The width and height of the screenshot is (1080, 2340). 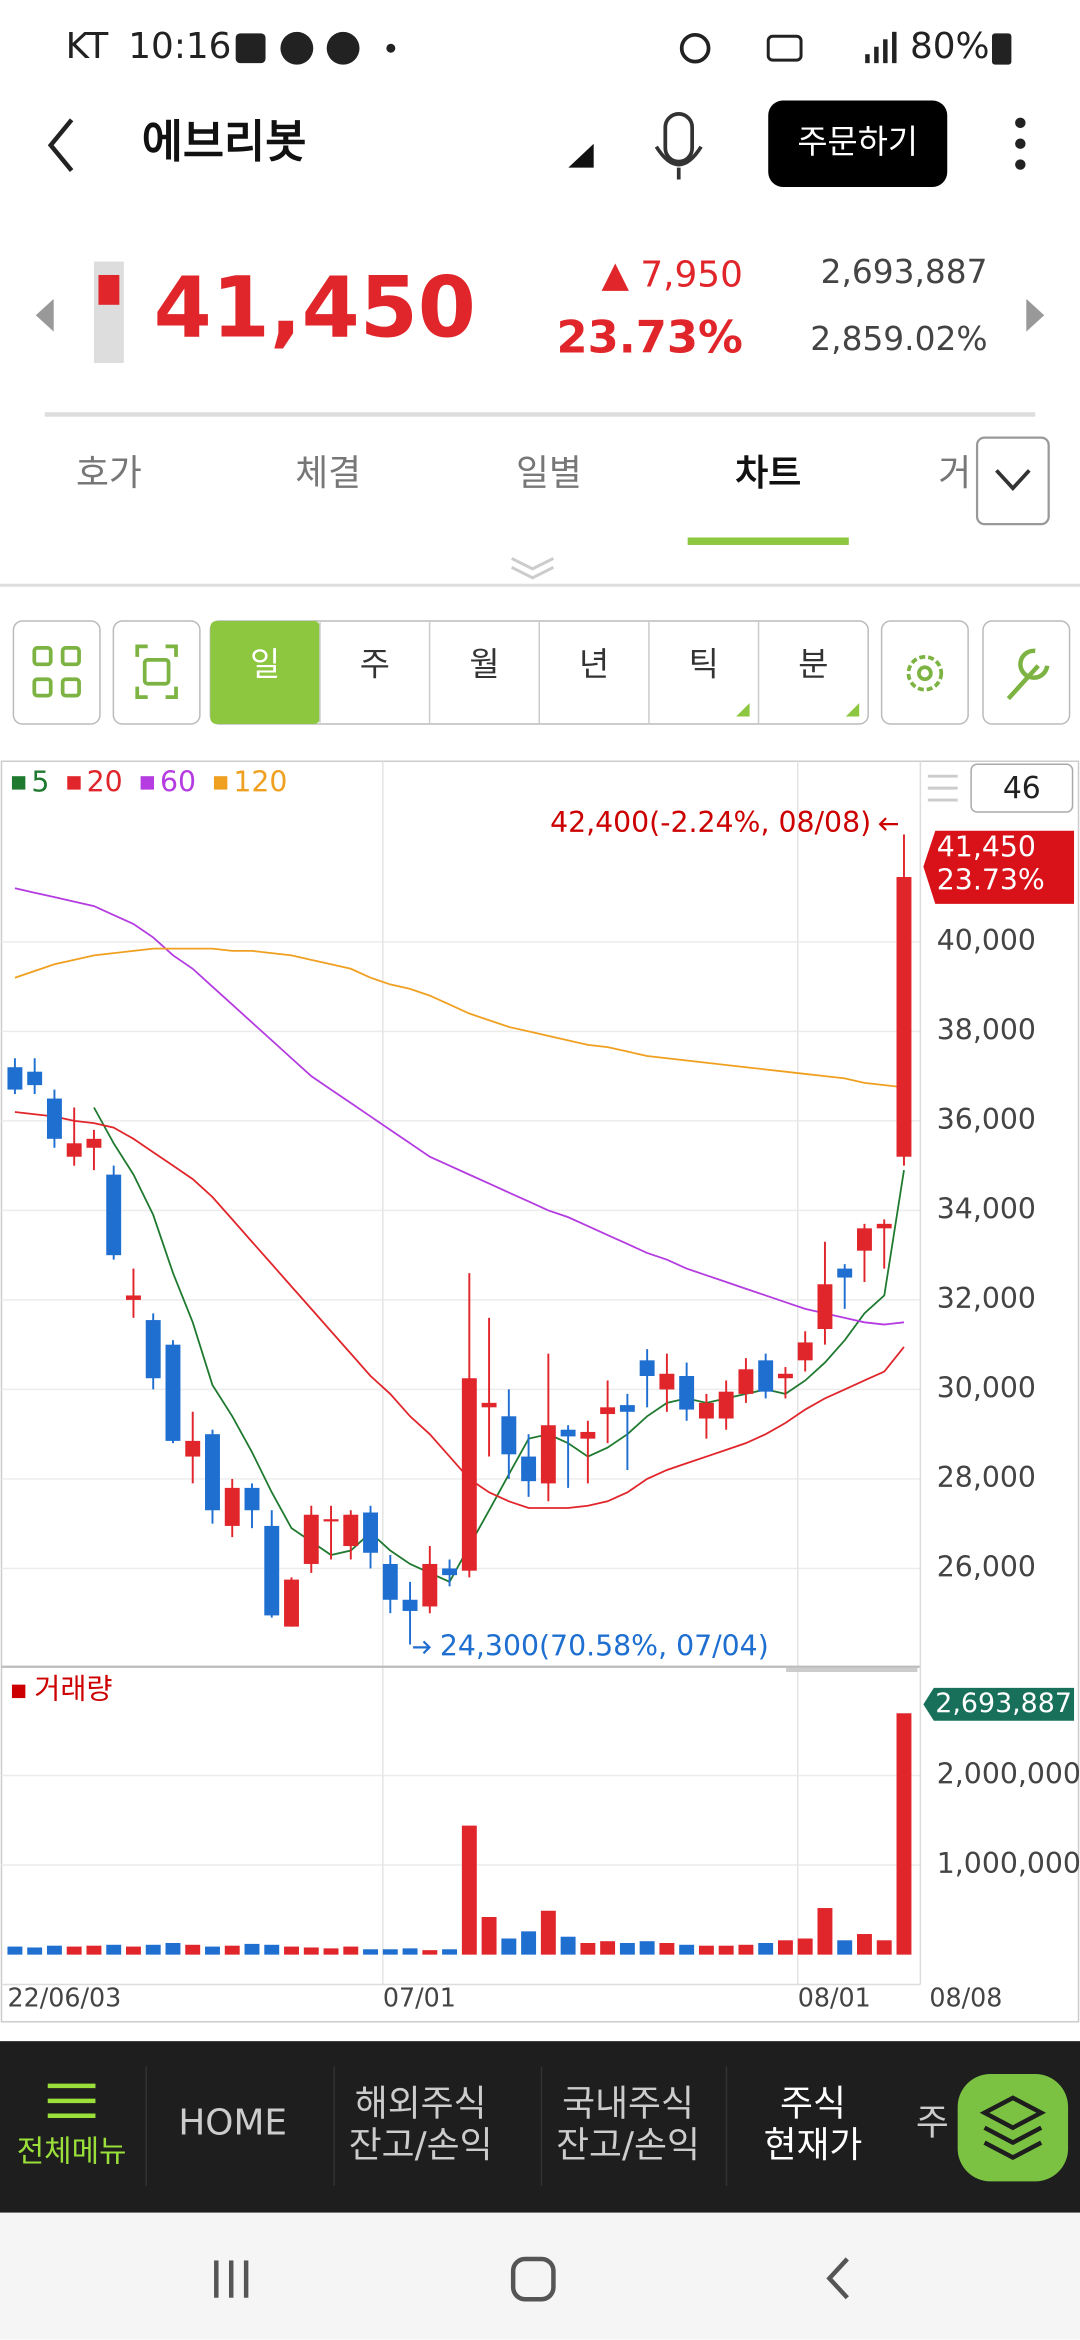 I want to click on volume-tag, so click(x=999, y=1704).